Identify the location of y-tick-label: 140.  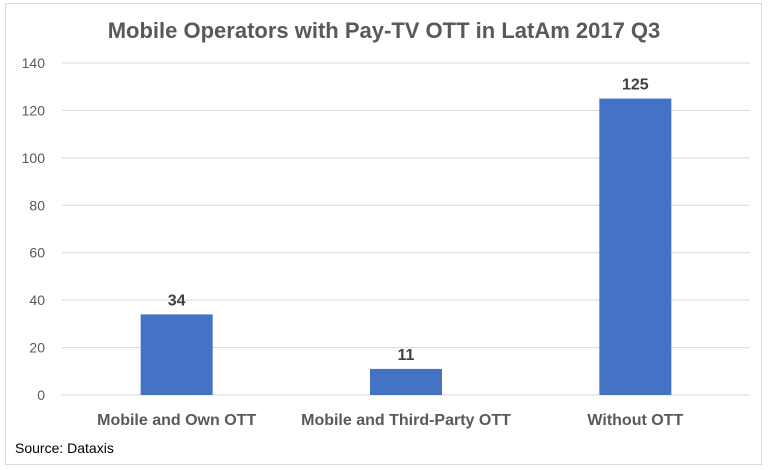
(34, 63).